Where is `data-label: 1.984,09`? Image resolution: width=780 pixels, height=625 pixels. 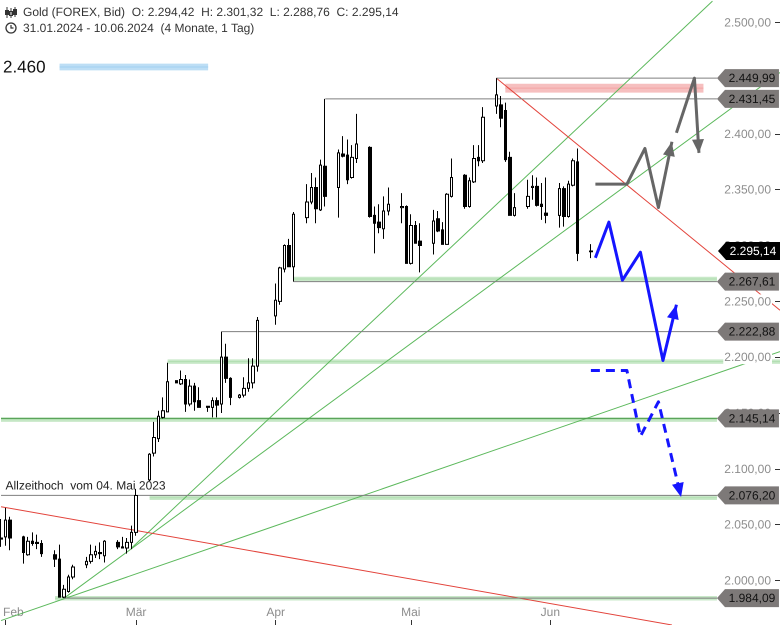
data-label: 1.984,09 is located at coordinates (752, 598).